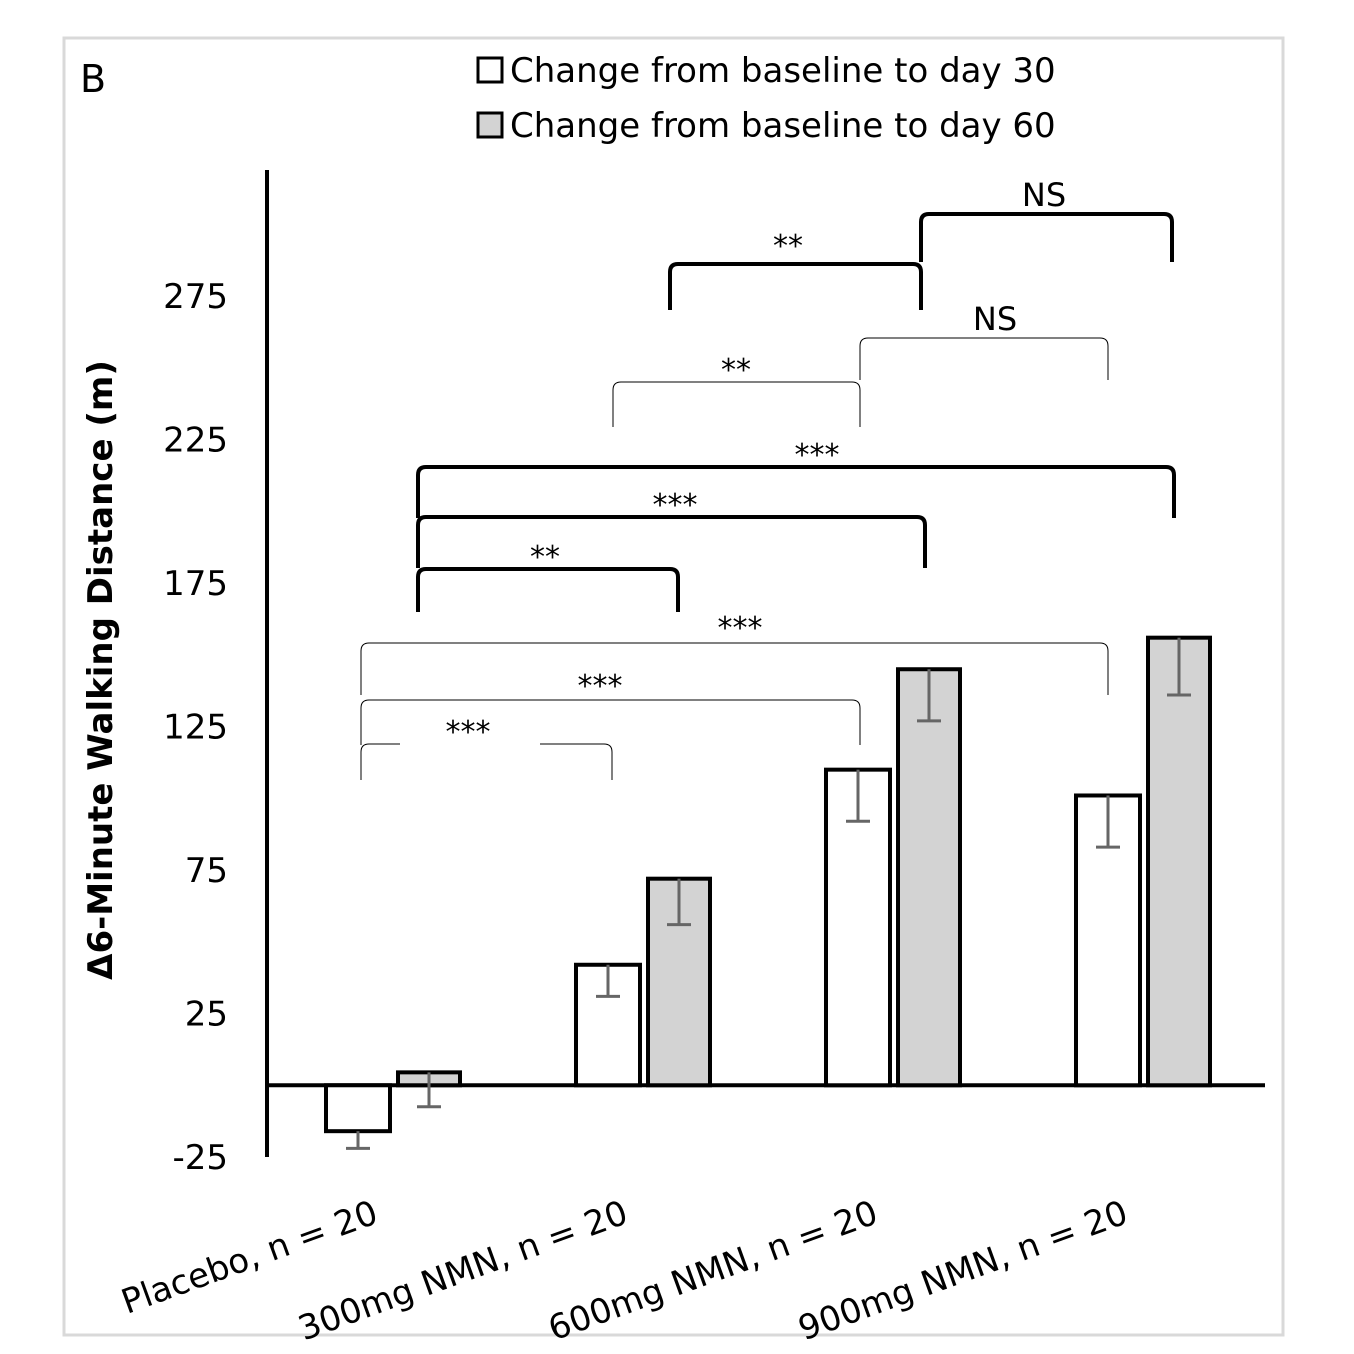 The width and height of the screenshot is (1354, 1354). I want to click on bracket-gap, so click(470, 744).